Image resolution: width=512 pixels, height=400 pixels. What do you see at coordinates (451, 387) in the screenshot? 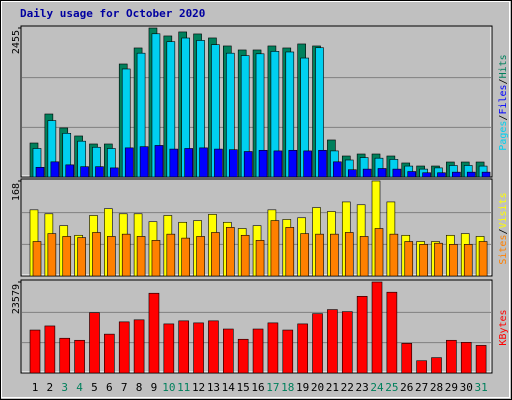
I see `x-tick-label: 29` at bounding box center [451, 387].